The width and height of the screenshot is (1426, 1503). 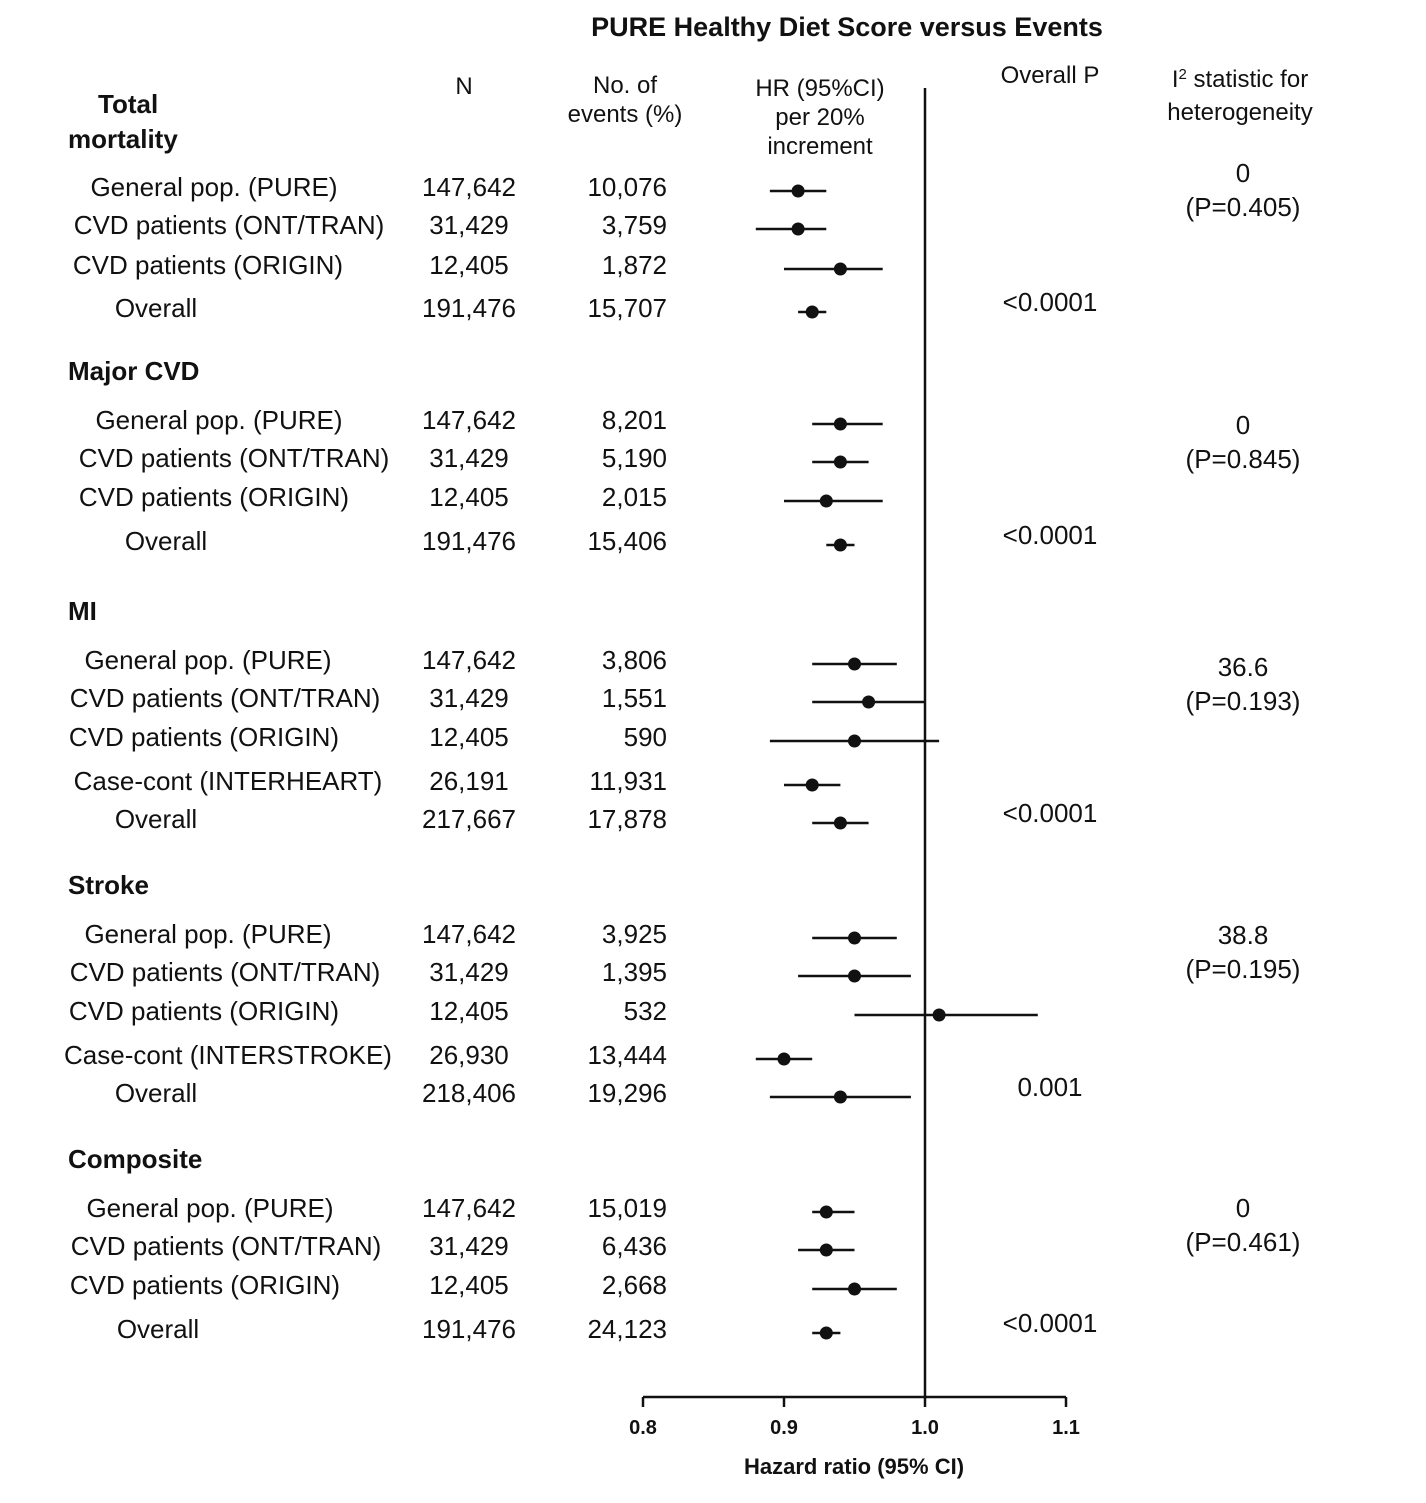 I want to click on group-title: MI, so click(x=82, y=611).